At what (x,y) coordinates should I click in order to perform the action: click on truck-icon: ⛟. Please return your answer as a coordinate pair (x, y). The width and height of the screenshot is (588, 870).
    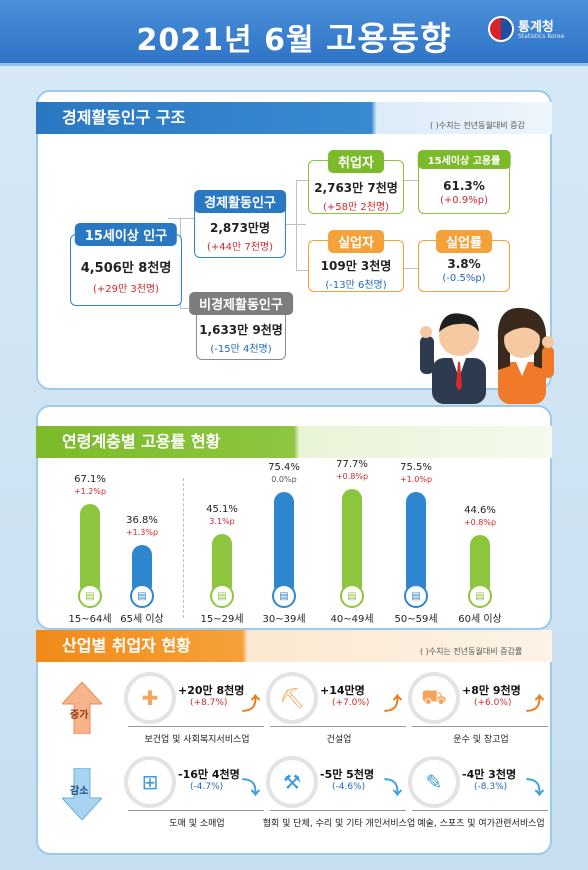
    Looking at the image, I should click on (434, 698).